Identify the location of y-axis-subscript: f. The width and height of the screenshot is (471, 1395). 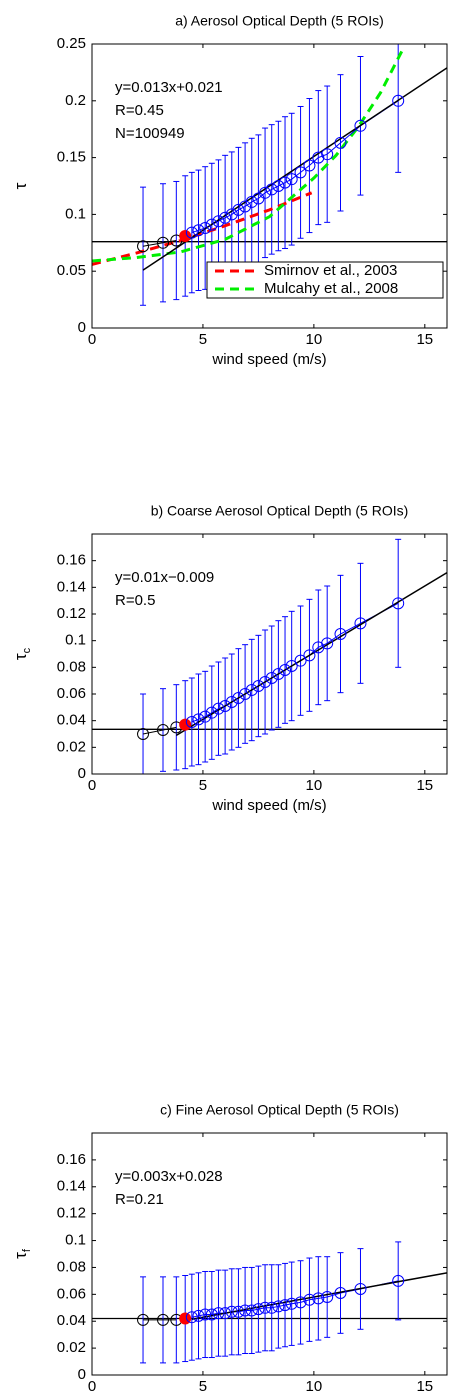
(27, 1250).